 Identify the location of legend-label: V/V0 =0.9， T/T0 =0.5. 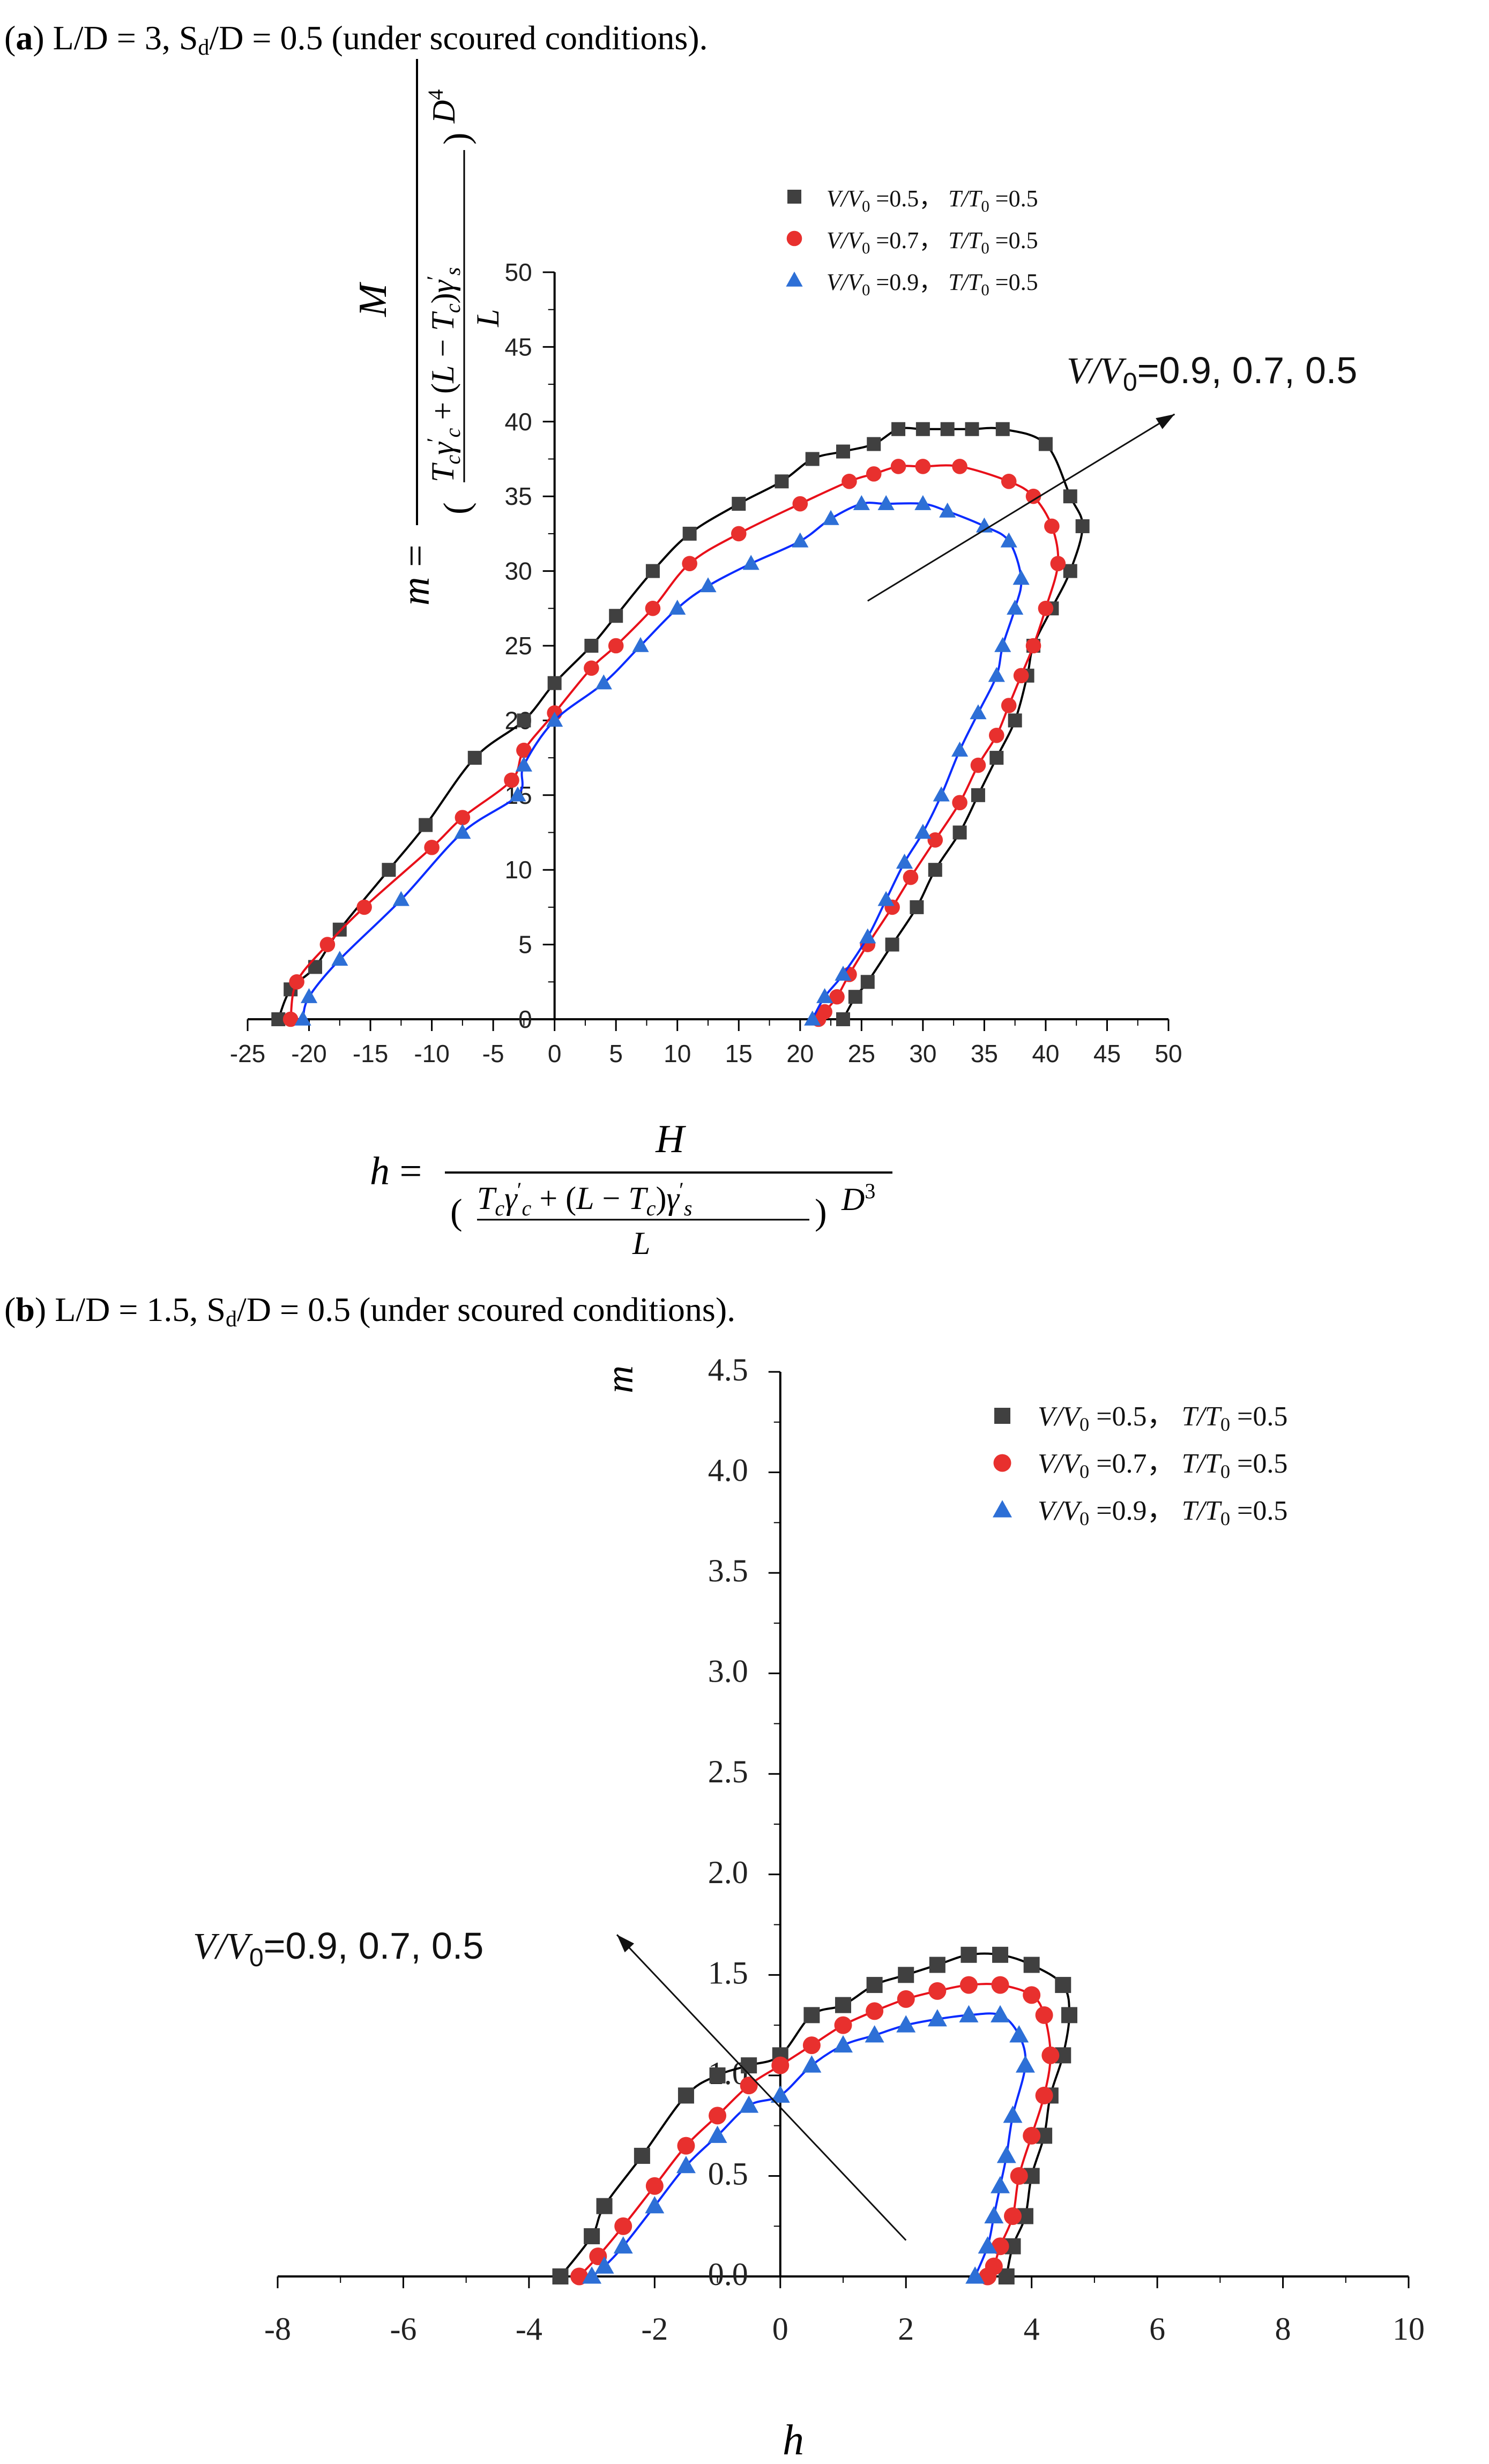
(932, 284).